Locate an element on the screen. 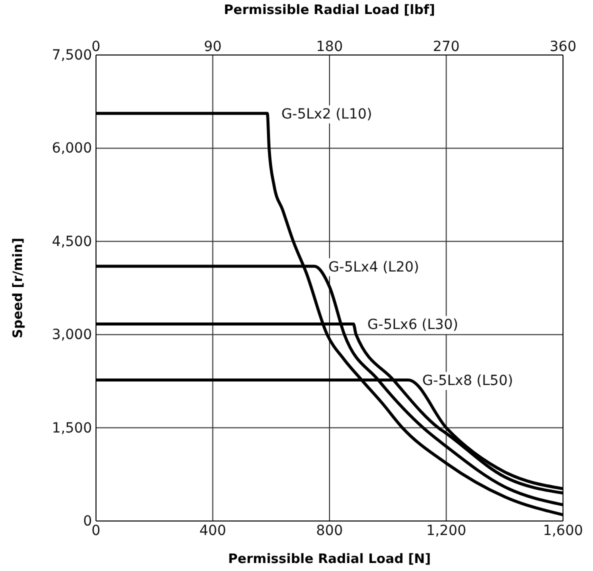 The width and height of the screenshot is (593, 571). y-tick-label: 1,500 is located at coordinates (72, 428).